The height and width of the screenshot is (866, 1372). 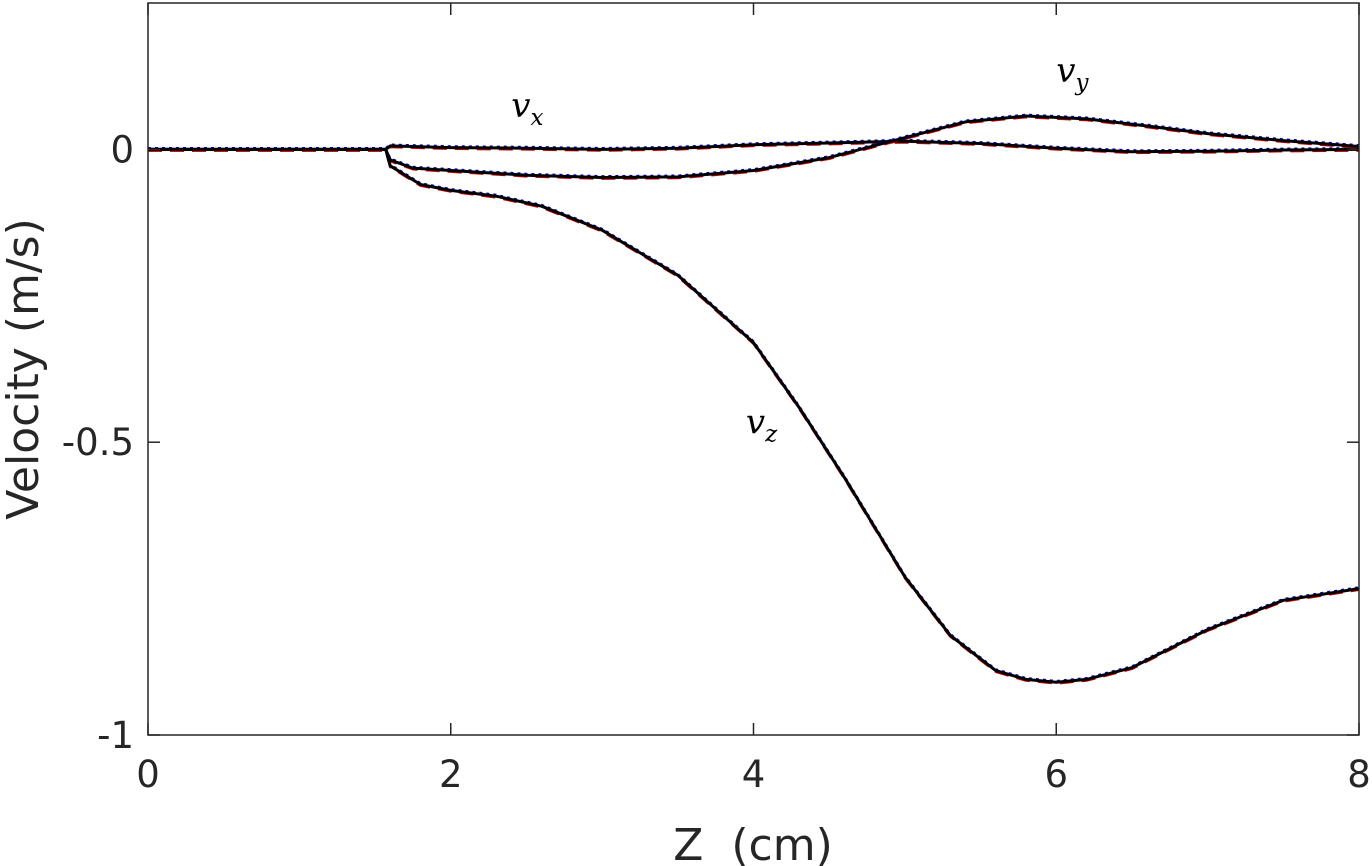 What do you see at coordinates (451, 774) in the screenshot?
I see `x-tick-label: 2` at bounding box center [451, 774].